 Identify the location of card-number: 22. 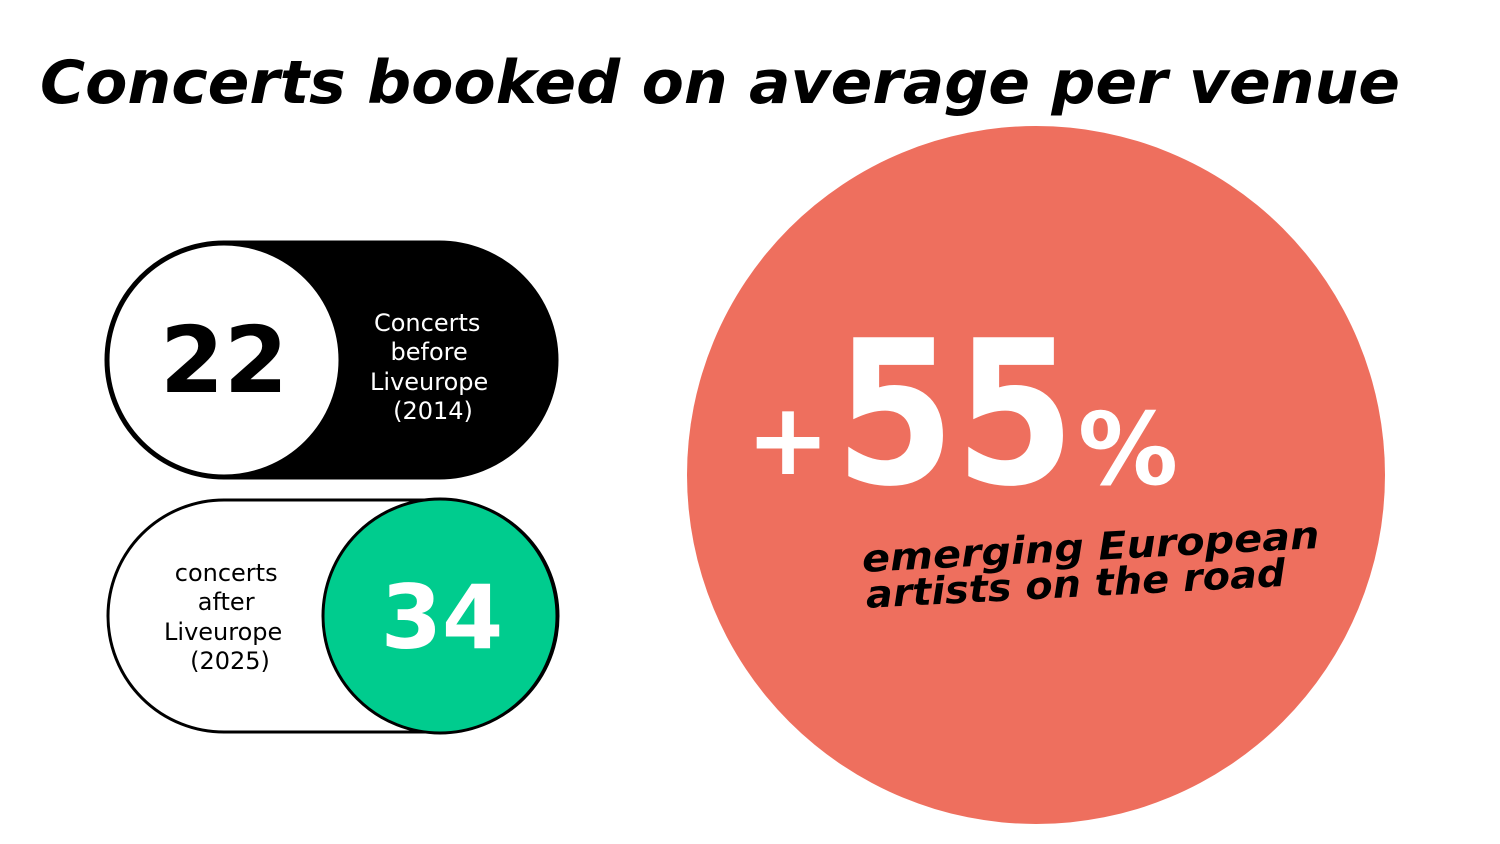
(224, 360).